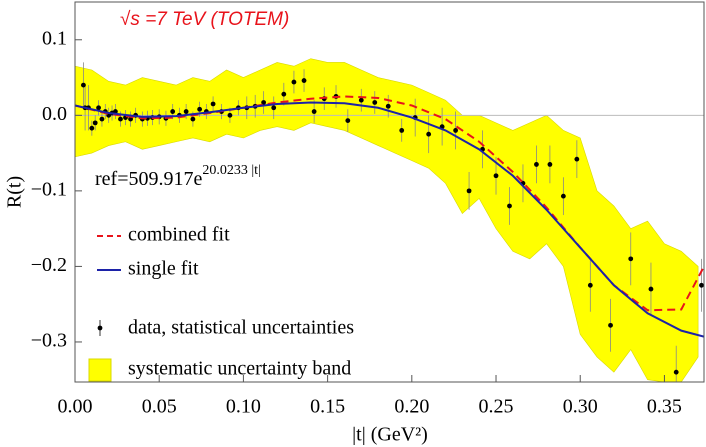 The height and width of the screenshot is (447, 706). What do you see at coordinates (241, 328) in the screenshot?
I see `legend-label: data, statistical uncertainties` at bounding box center [241, 328].